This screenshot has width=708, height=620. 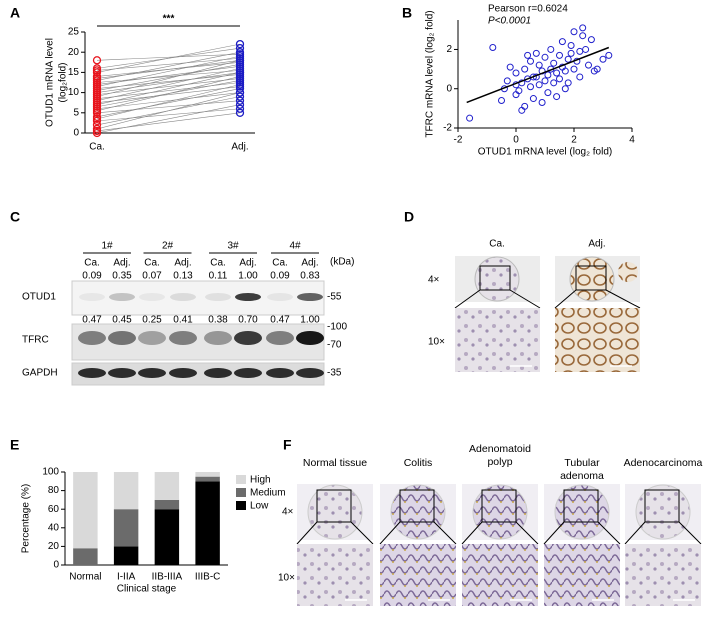 I want to click on x-tick-label: 2, so click(x=574, y=140).